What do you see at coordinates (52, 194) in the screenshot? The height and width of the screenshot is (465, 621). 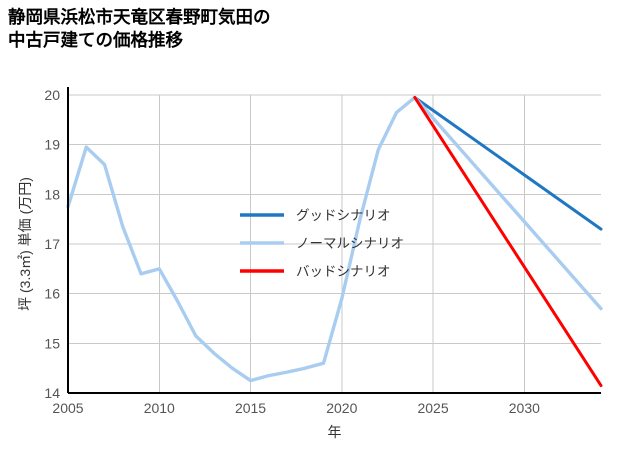 I see `y-tick-label: 18` at bounding box center [52, 194].